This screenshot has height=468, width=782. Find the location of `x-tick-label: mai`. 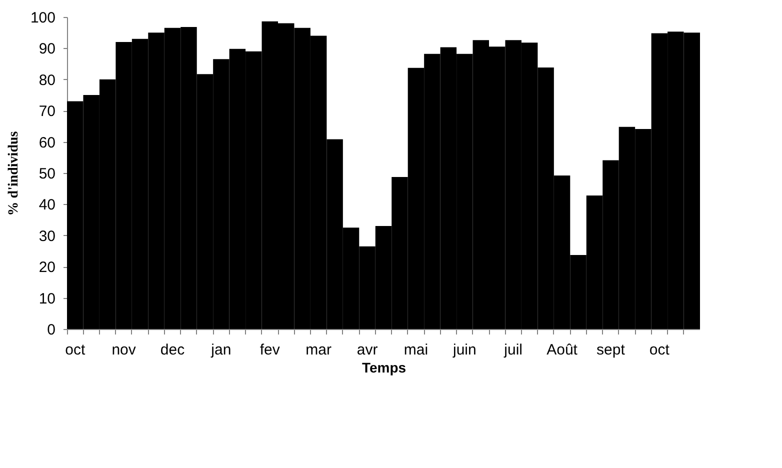

x-tick-label: mai is located at coordinates (416, 350).